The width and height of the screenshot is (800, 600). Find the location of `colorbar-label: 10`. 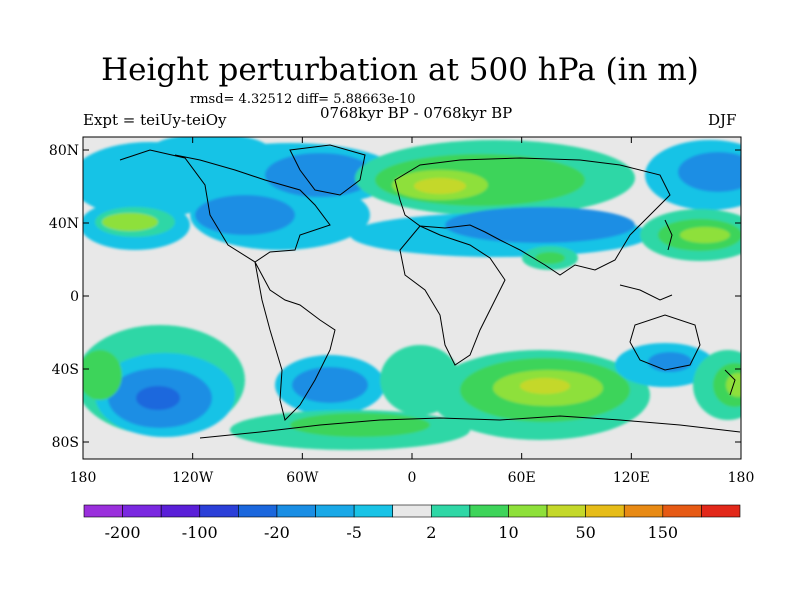

colorbar-label: 10 is located at coordinates (508, 532).